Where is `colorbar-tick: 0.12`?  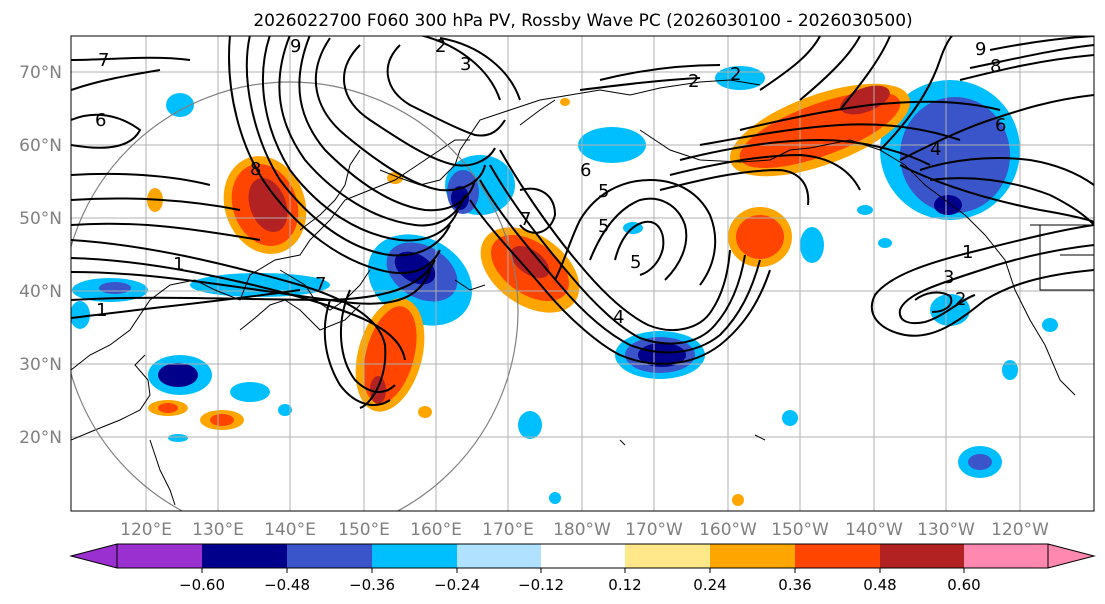
colorbar-tick: 0.12 is located at coordinates (624, 585).